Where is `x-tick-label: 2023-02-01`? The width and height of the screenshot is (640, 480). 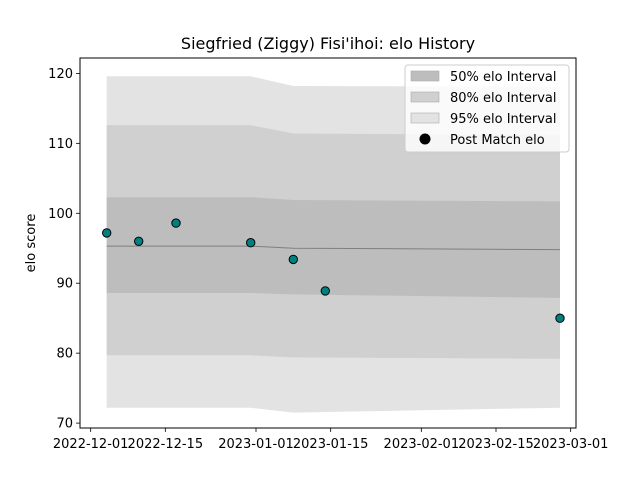 x-tick-label: 2023-02-01 is located at coordinates (422, 444).